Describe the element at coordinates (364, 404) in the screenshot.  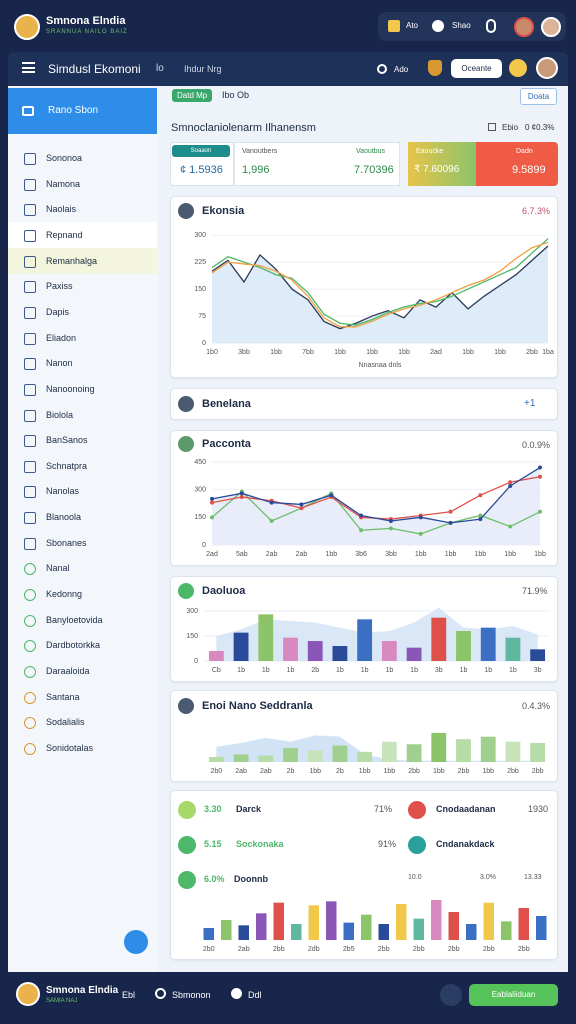
I see `collapsed-card` at that location.